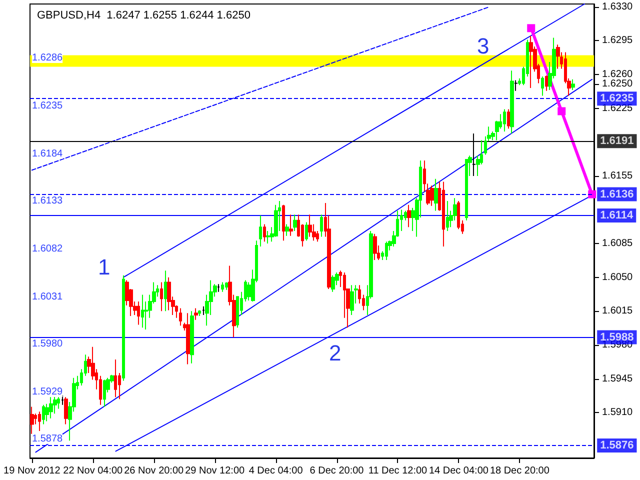  What do you see at coordinates (618, 176) in the screenshot?
I see `y-tick-label: 1.6155` at bounding box center [618, 176].